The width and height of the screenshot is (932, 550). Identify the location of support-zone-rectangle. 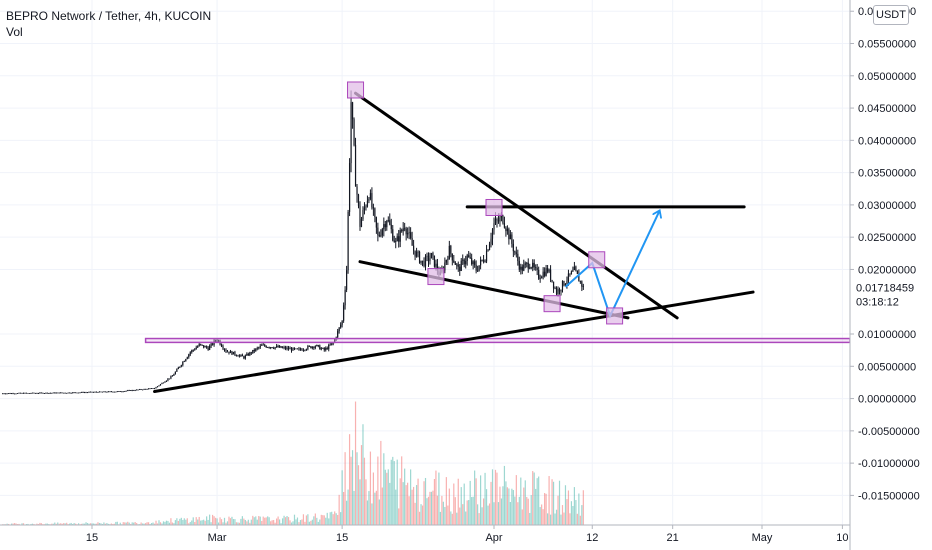
(497, 340).